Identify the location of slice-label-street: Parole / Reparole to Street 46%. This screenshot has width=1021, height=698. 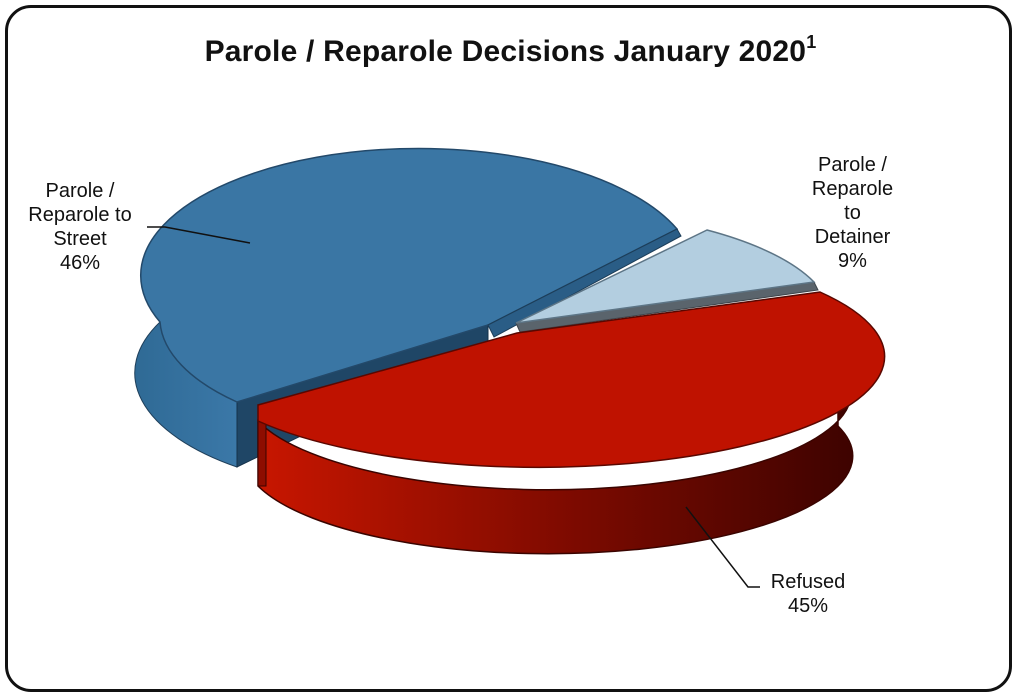
(80, 227).